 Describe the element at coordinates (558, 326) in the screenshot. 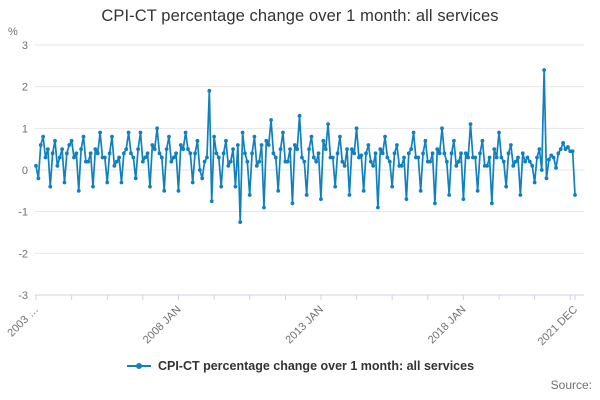

I see `x-axis-label: 2021 DEC` at that location.